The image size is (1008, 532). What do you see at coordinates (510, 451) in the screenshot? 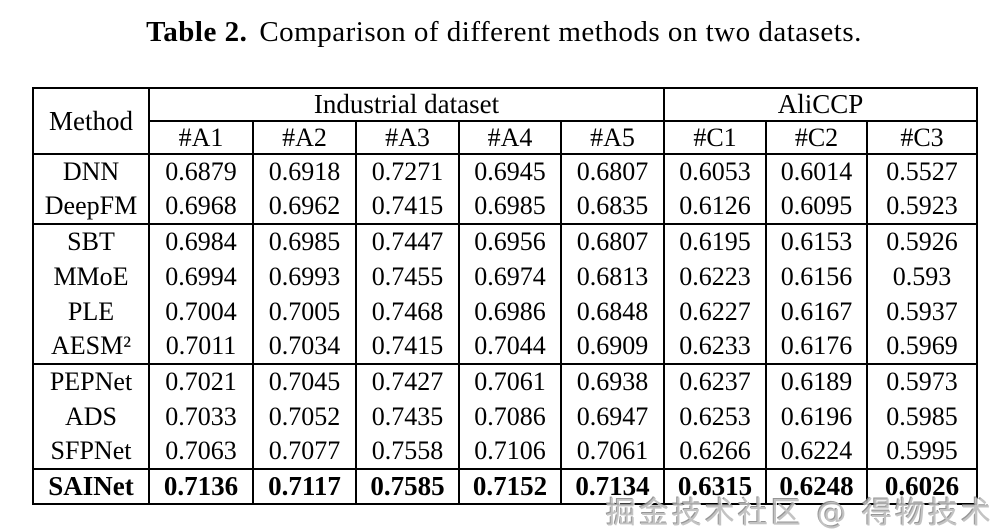
I see `value-cell: 0.7106` at bounding box center [510, 451].